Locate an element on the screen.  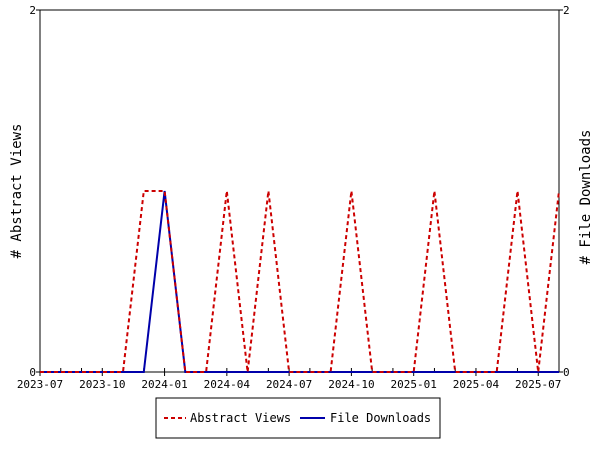
legend: Abstract Views File Downloads is located at coordinates (298, 418).